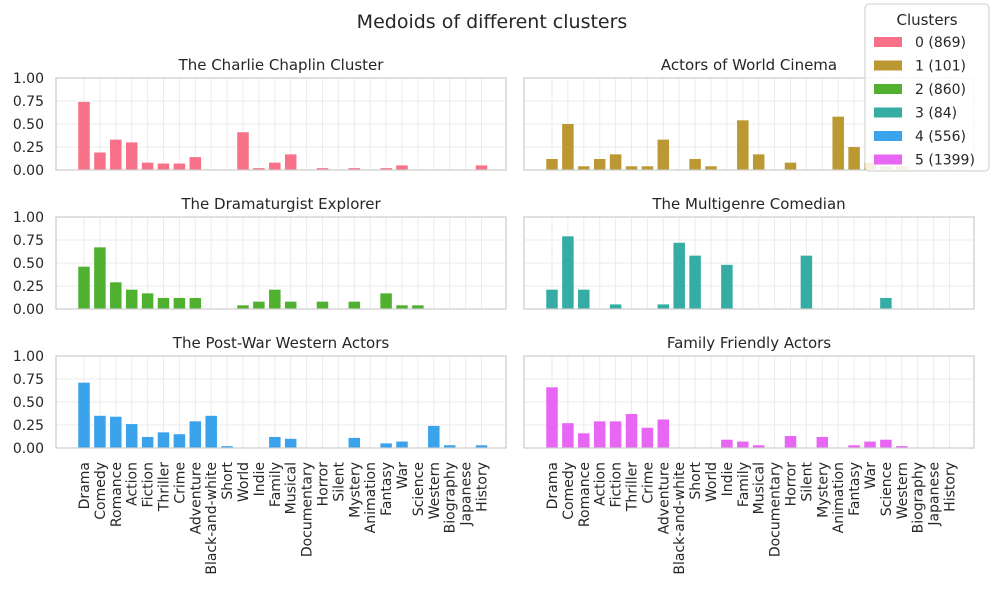 The image size is (994, 594). I want to click on bar-Animation, so click(838, 143).